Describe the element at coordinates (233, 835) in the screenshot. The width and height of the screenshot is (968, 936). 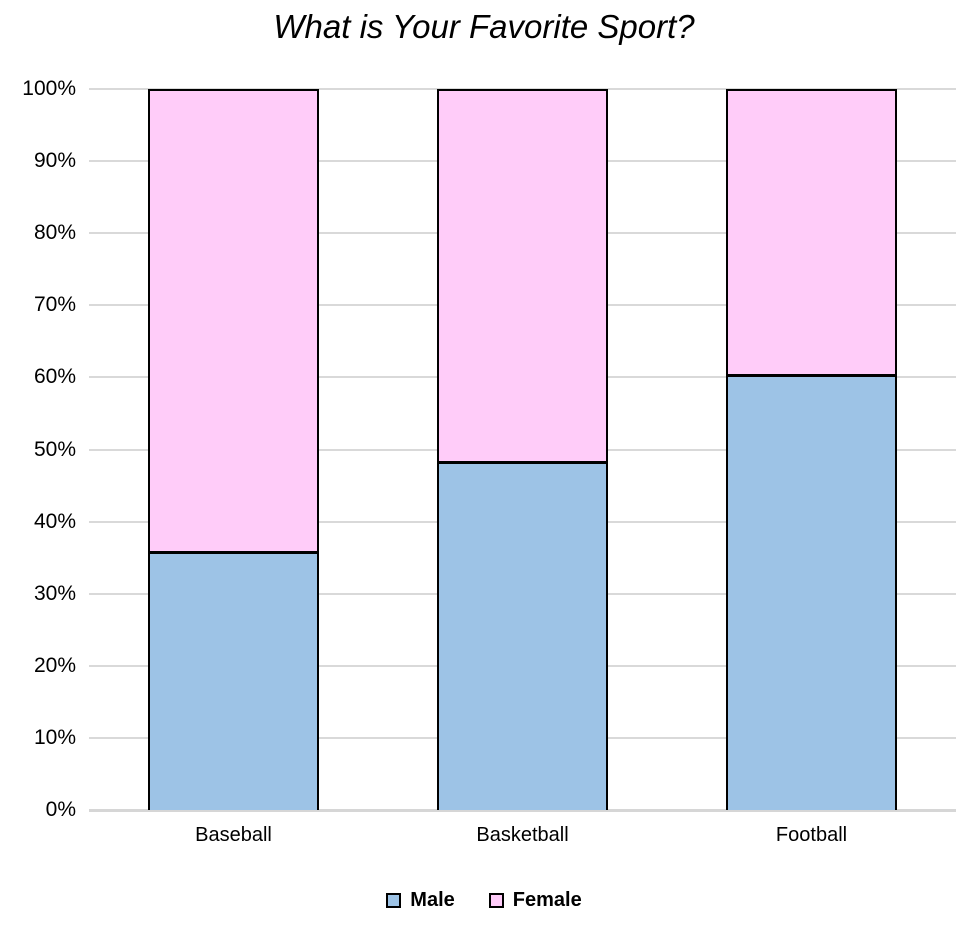
I see `x-tick-label-baseball: Baseball` at that location.